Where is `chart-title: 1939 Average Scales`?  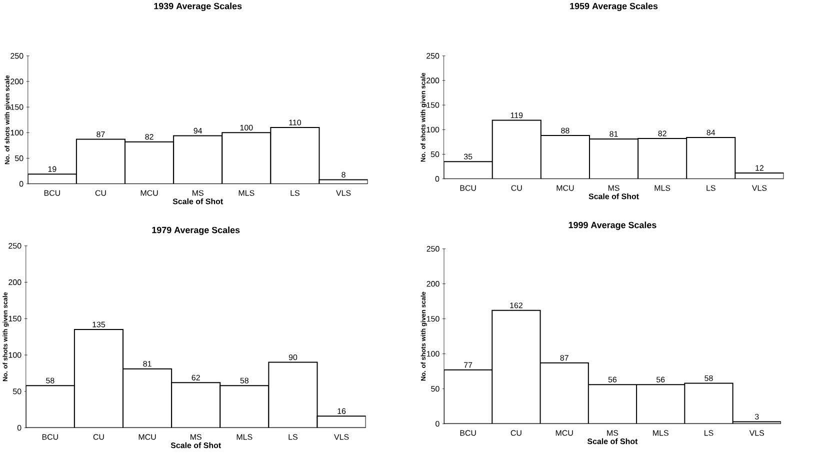 chart-title: 1939 Average Scales is located at coordinates (198, 7).